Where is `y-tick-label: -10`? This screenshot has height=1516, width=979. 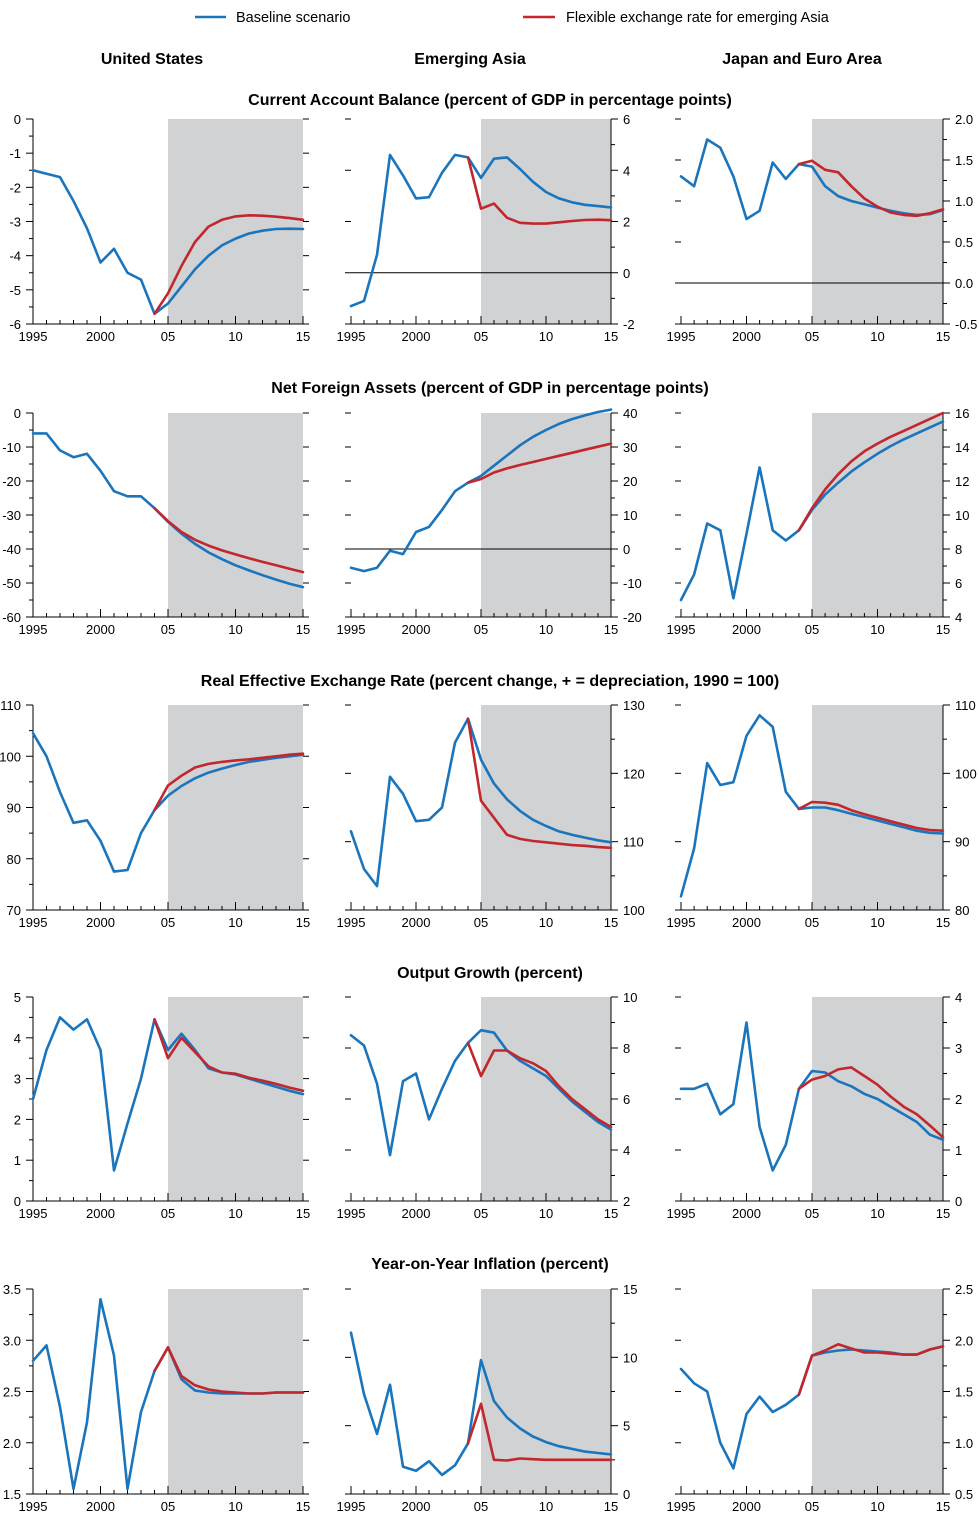 y-tick-label: -10 is located at coordinates (11, 447).